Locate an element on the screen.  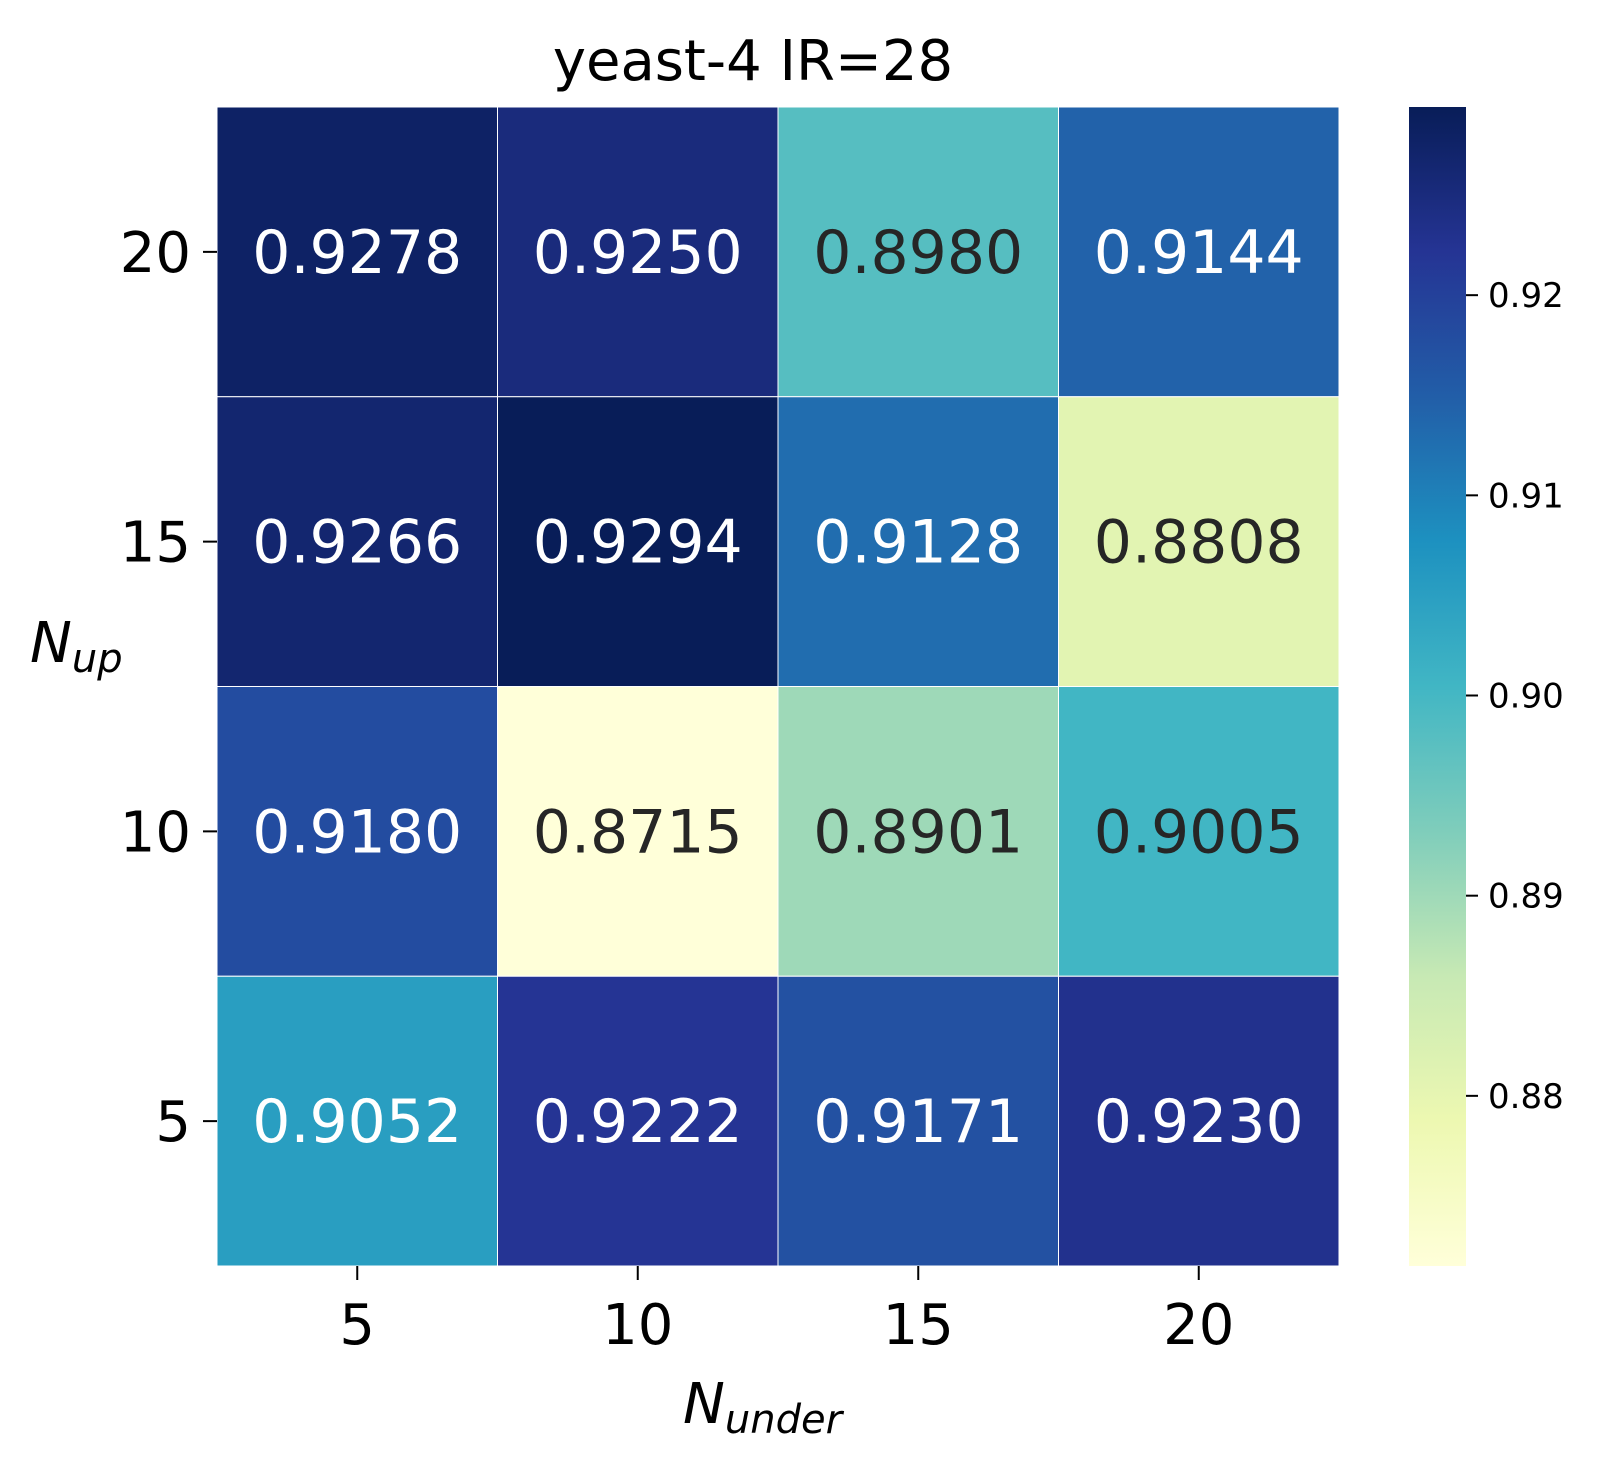
cell-value-label: 0.9230 is located at coordinates (1199, 1122).